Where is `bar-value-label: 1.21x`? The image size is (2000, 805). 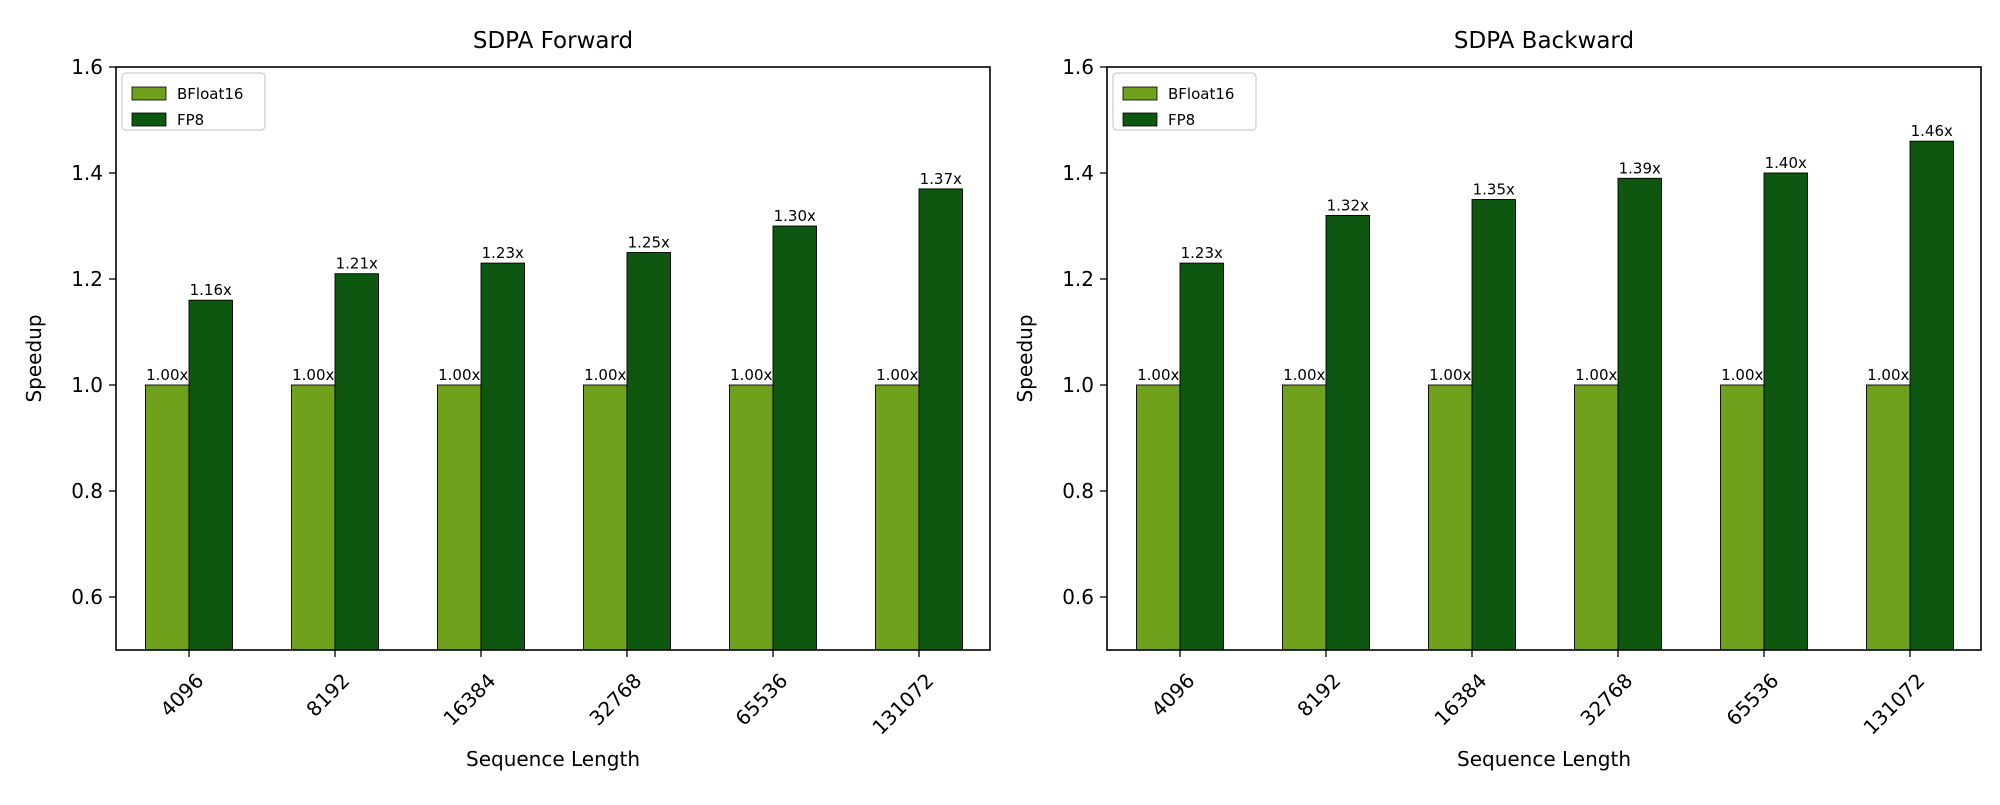 bar-value-label: 1.21x is located at coordinates (357, 264).